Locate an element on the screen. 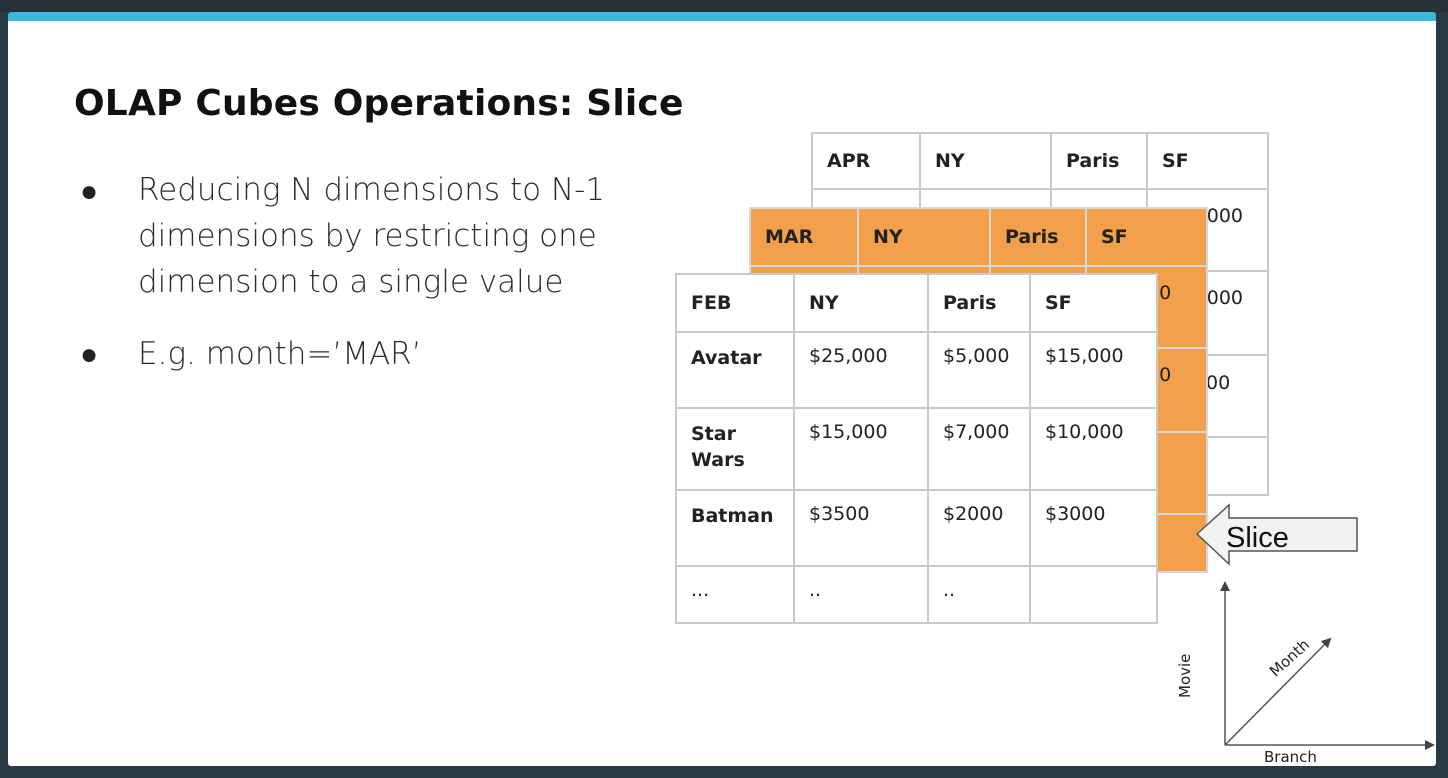 The width and height of the screenshot is (1448, 778). movie-name: Star Wars is located at coordinates (735, 449).